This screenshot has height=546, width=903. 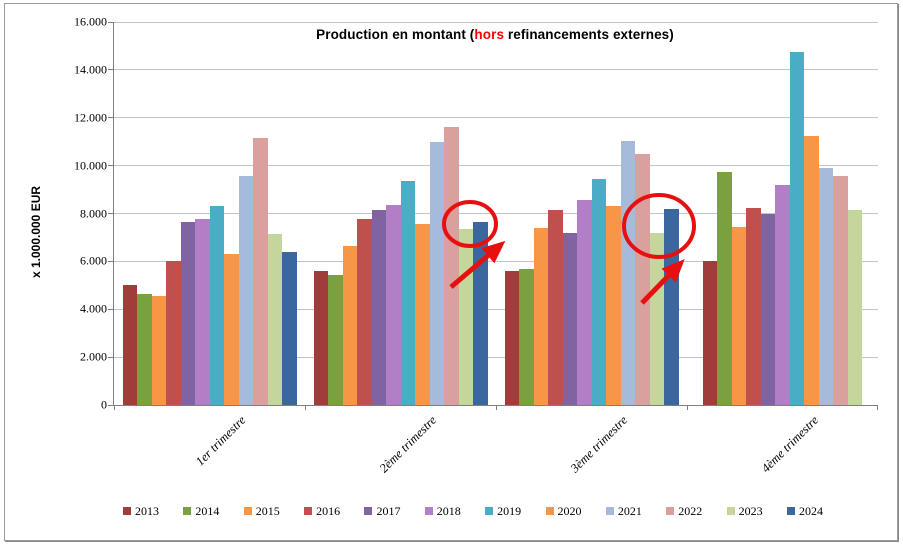 What do you see at coordinates (422, 314) in the screenshot?
I see `bar-2020-q2` at bounding box center [422, 314].